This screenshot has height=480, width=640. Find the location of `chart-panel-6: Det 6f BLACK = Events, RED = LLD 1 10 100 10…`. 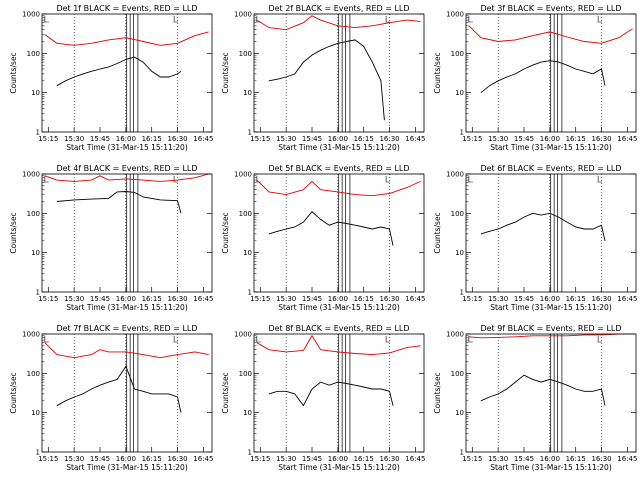

chart-panel-6: Det 6f BLACK = Events, RED = LLD 1 10 100 10… is located at coordinates (535, 238).